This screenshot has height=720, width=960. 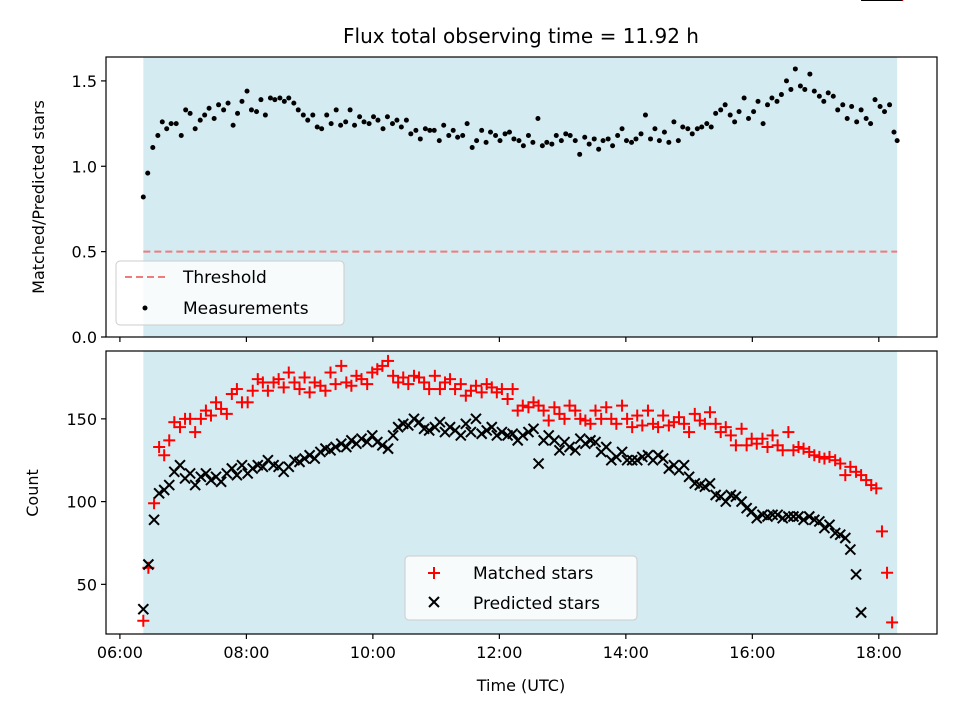 I want to click on bottom-y-tick-label: 50, so click(x=87, y=584).